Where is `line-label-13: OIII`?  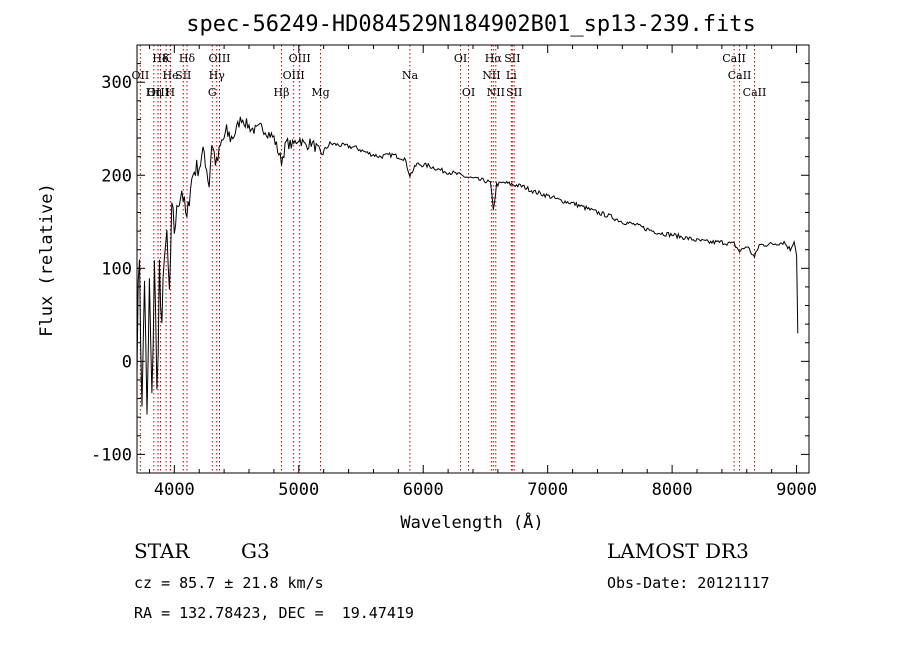
line-label-13: OIII is located at coordinates (294, 75).